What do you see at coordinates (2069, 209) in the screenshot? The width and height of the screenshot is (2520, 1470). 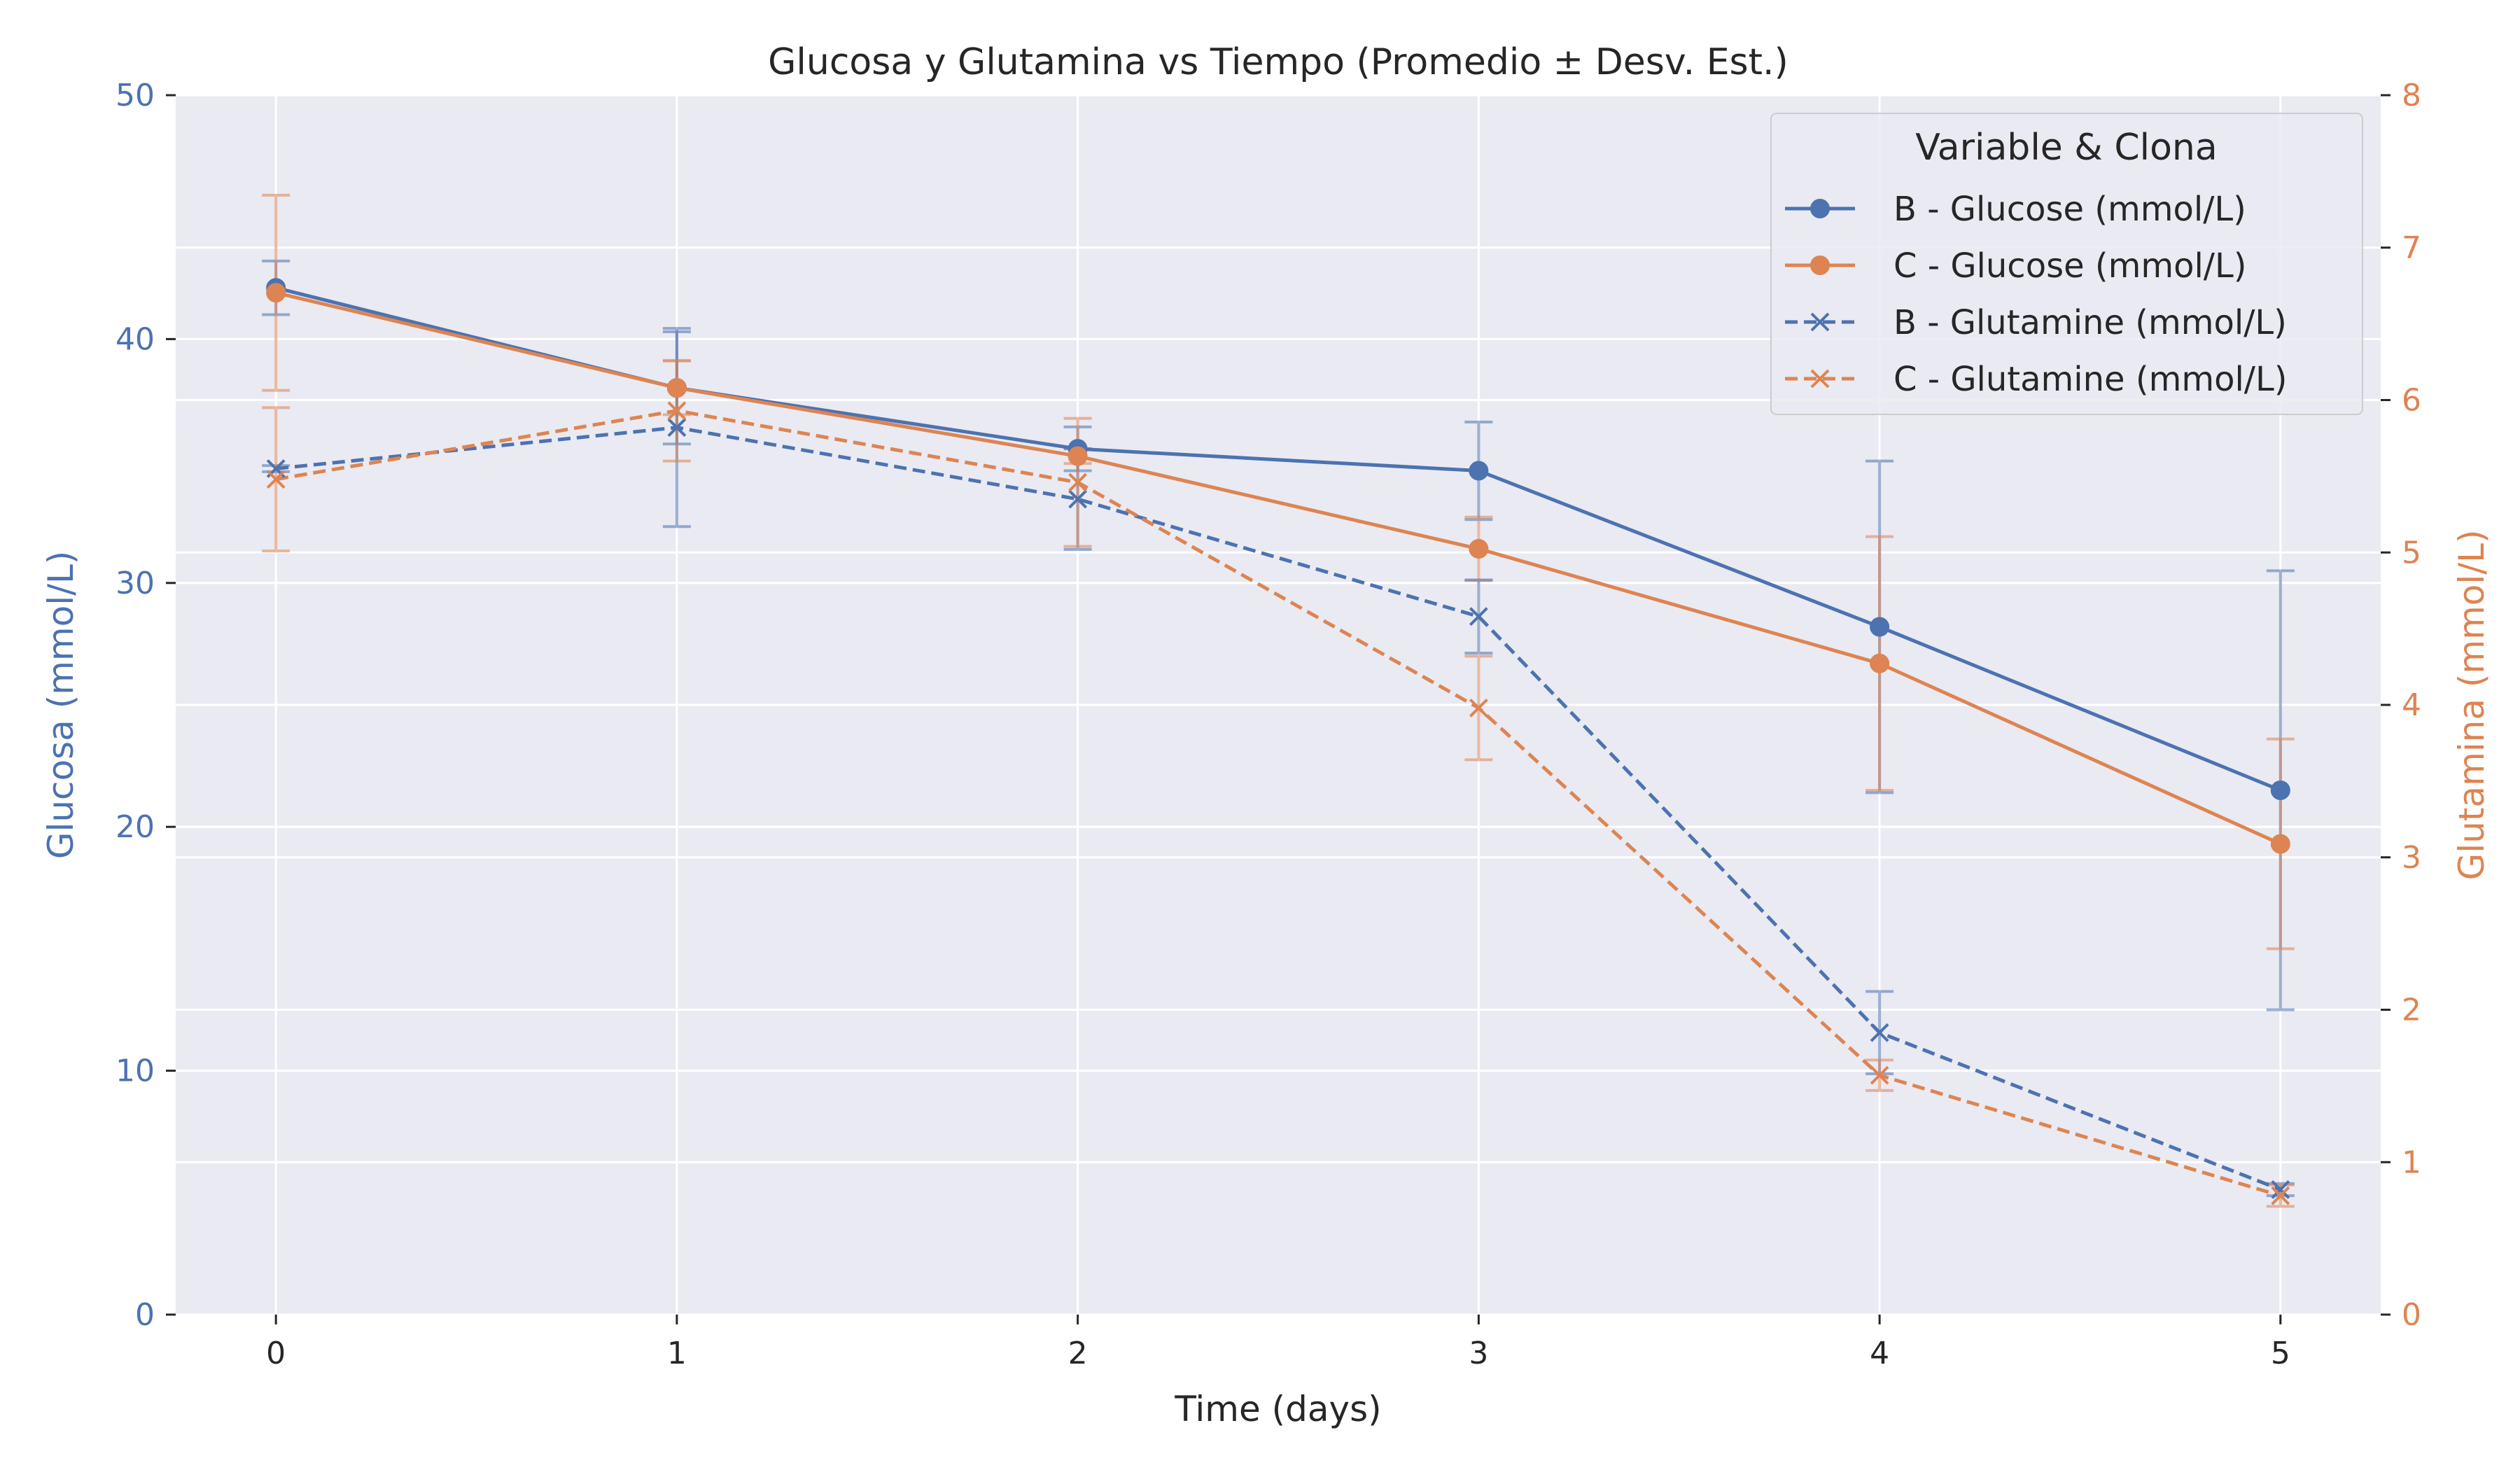 I see `legend-label: B - Glucose (mmol/L)` at bounding box center [2069, 209].